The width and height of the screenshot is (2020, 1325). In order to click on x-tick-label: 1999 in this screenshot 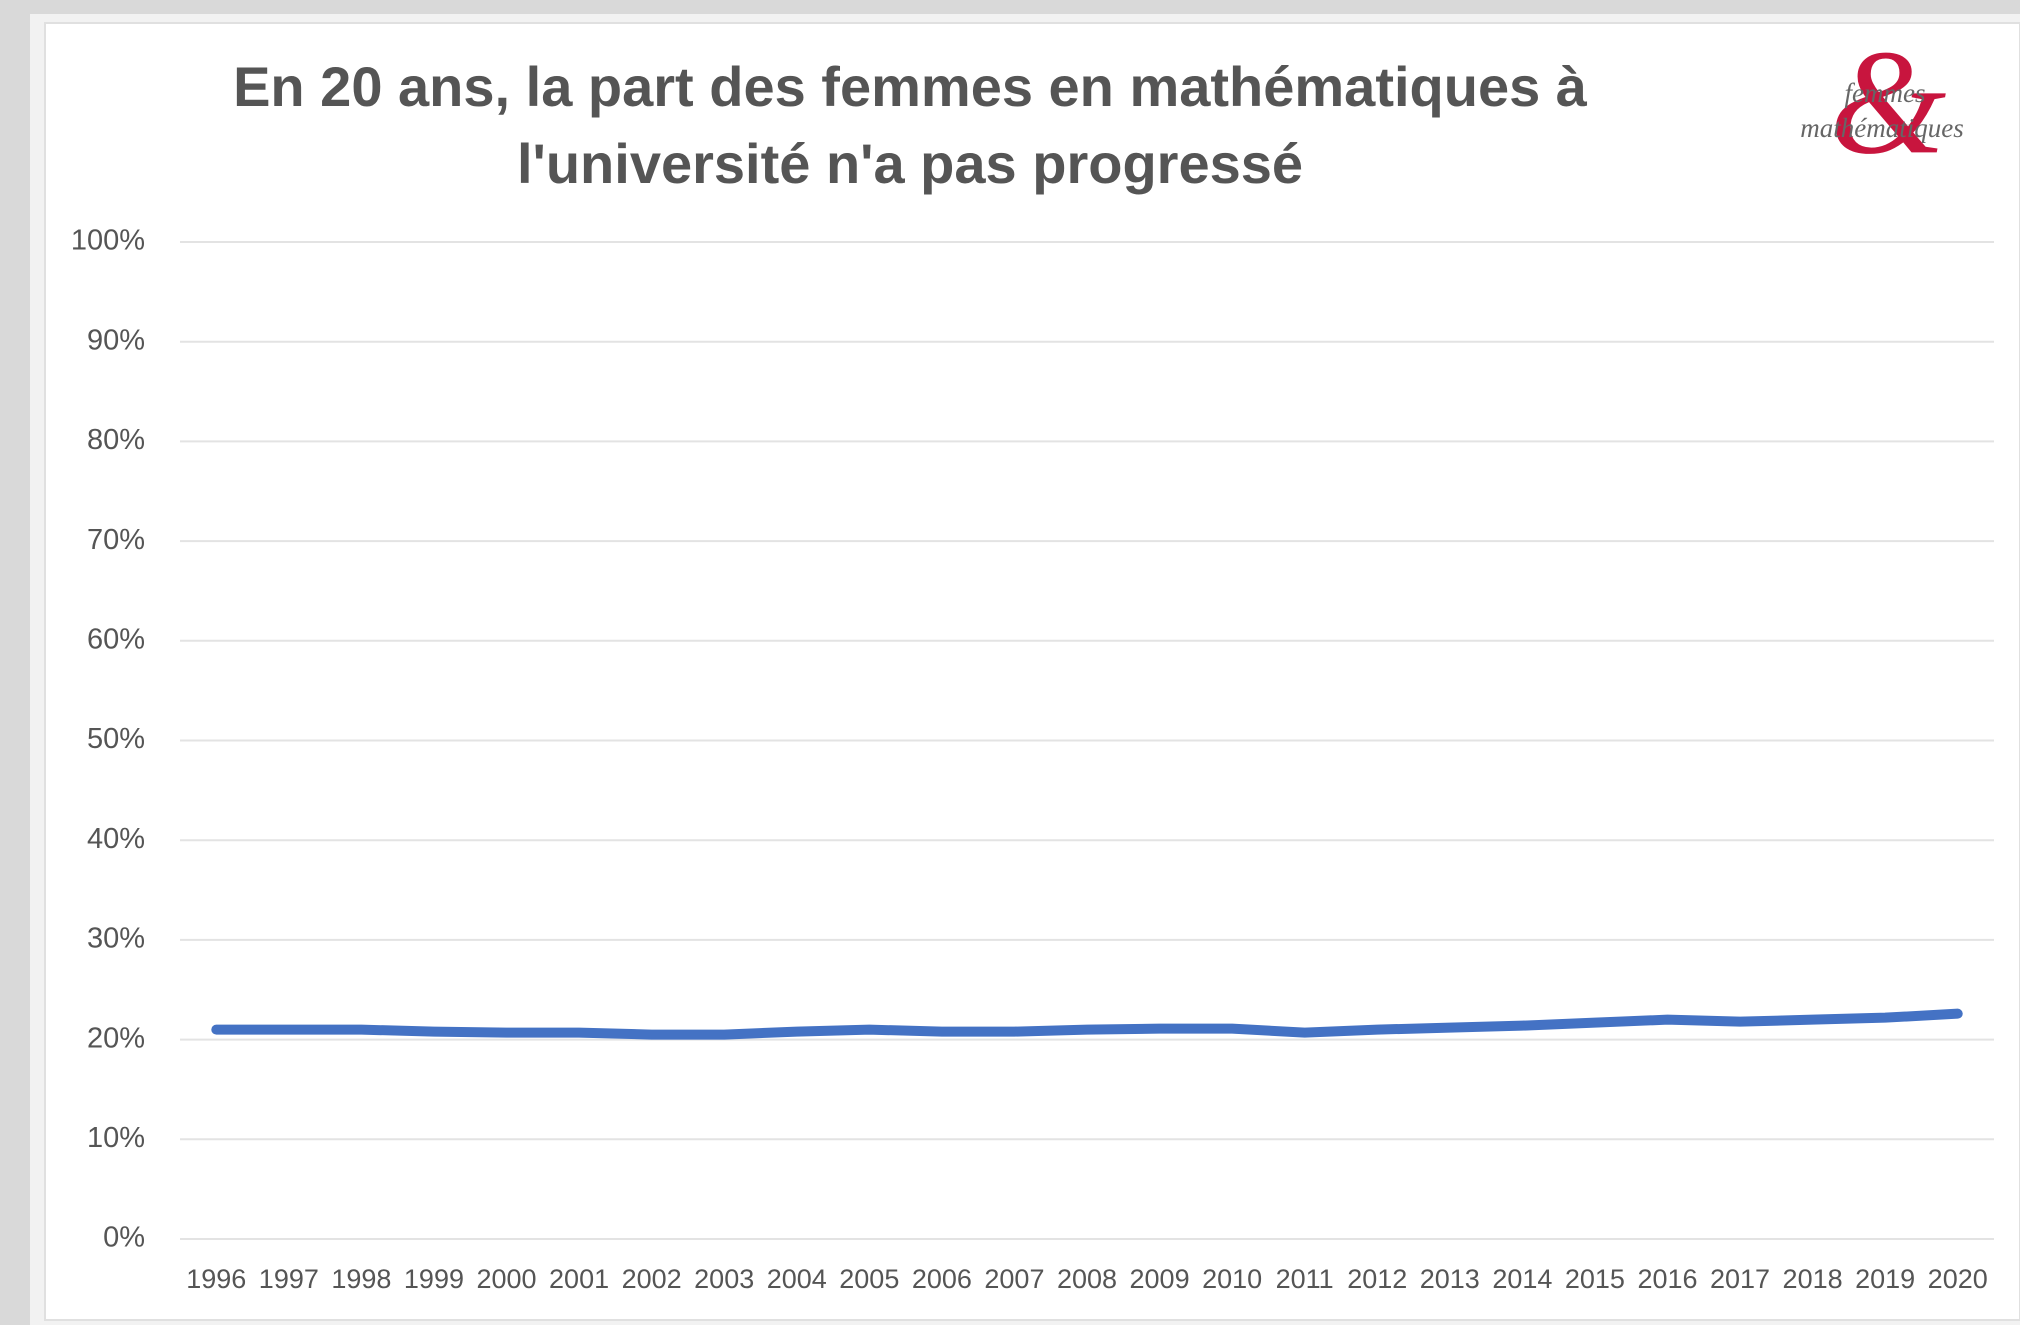, I will do `click(434, 1279)`.